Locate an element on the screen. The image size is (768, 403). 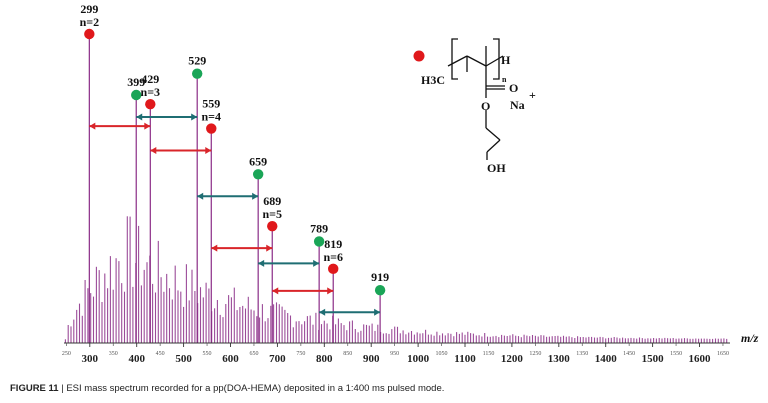
red-dot-legend is located at coordinates (419, 56).